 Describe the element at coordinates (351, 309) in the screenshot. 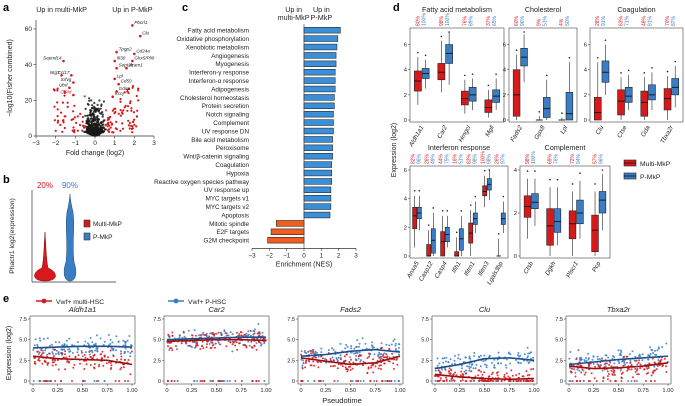

I see `pseudotime-gene-title: Fads2` at that location.